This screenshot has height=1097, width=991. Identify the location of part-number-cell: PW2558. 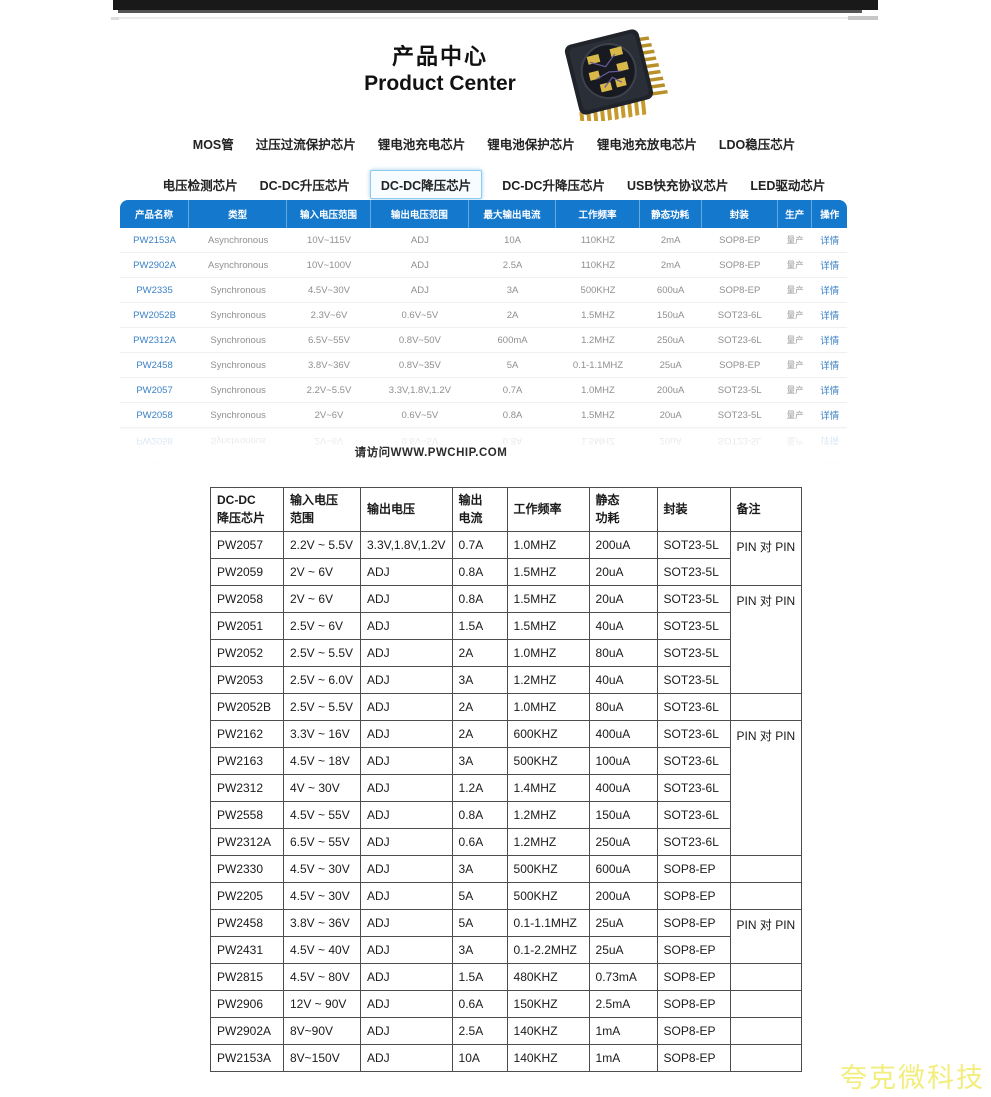
(247, 815).